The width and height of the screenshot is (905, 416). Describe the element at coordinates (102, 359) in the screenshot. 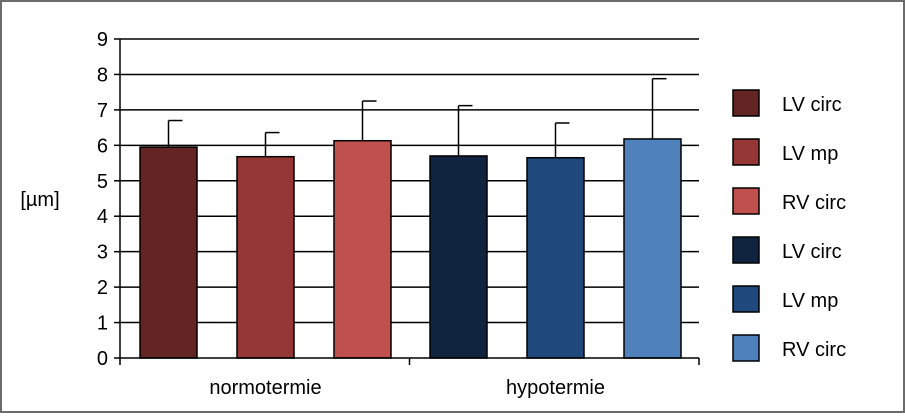

I see `y-tick-label: 0` at that location.